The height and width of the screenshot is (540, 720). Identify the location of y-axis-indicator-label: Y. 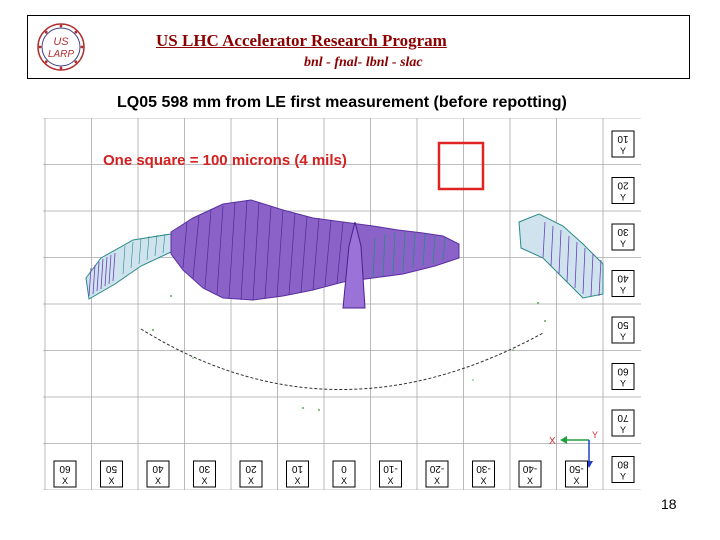
(595, 435).